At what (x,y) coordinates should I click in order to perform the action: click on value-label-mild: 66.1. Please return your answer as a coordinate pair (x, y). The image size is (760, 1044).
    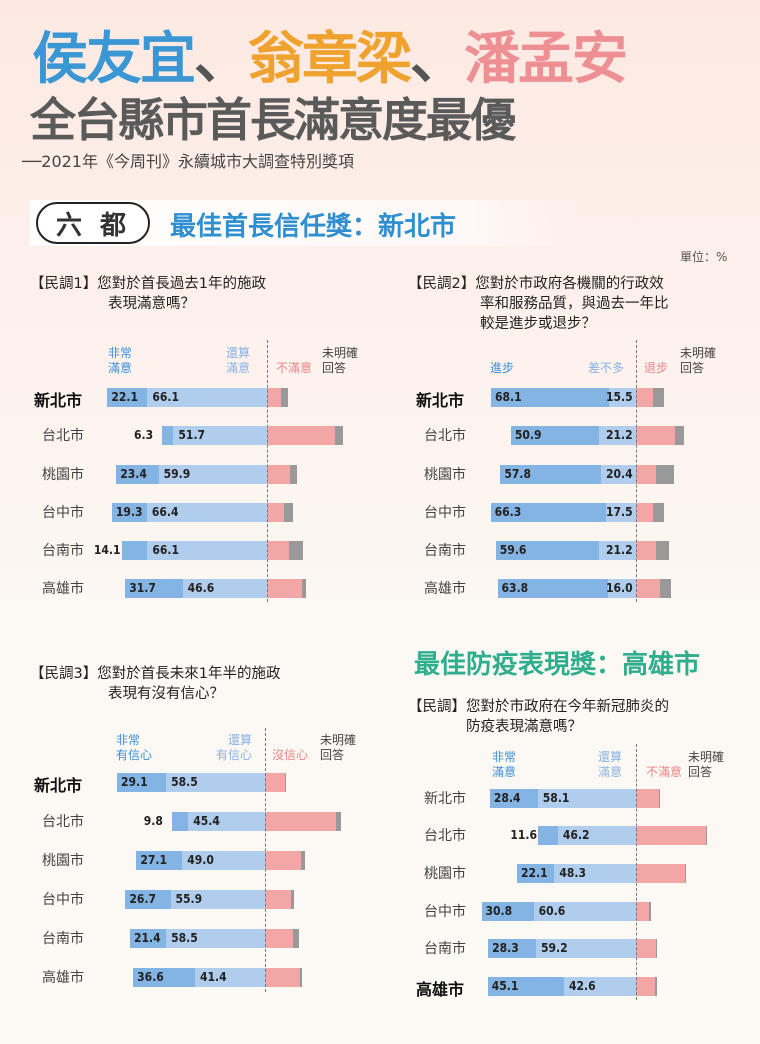
    Looking at the image, I should click on (165, 397).